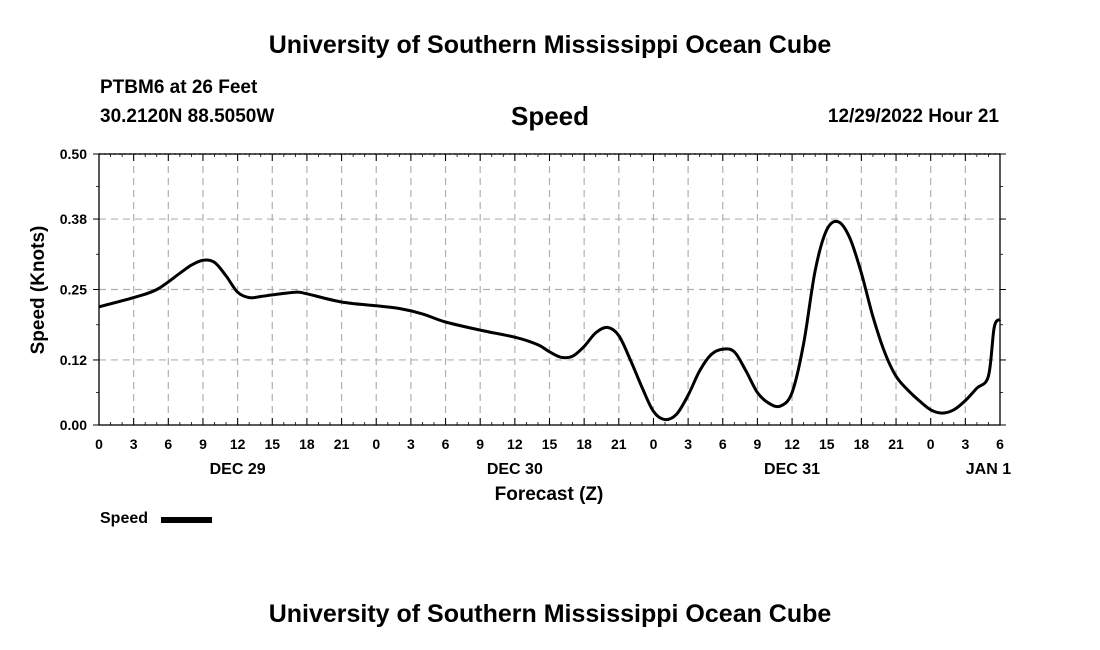 Image resolution: width=1100 pixels, height=650 pixels. Describe the element at coordinates (73, 290) in the screenshot. I see `y-tick-label: 0.25` at that location.